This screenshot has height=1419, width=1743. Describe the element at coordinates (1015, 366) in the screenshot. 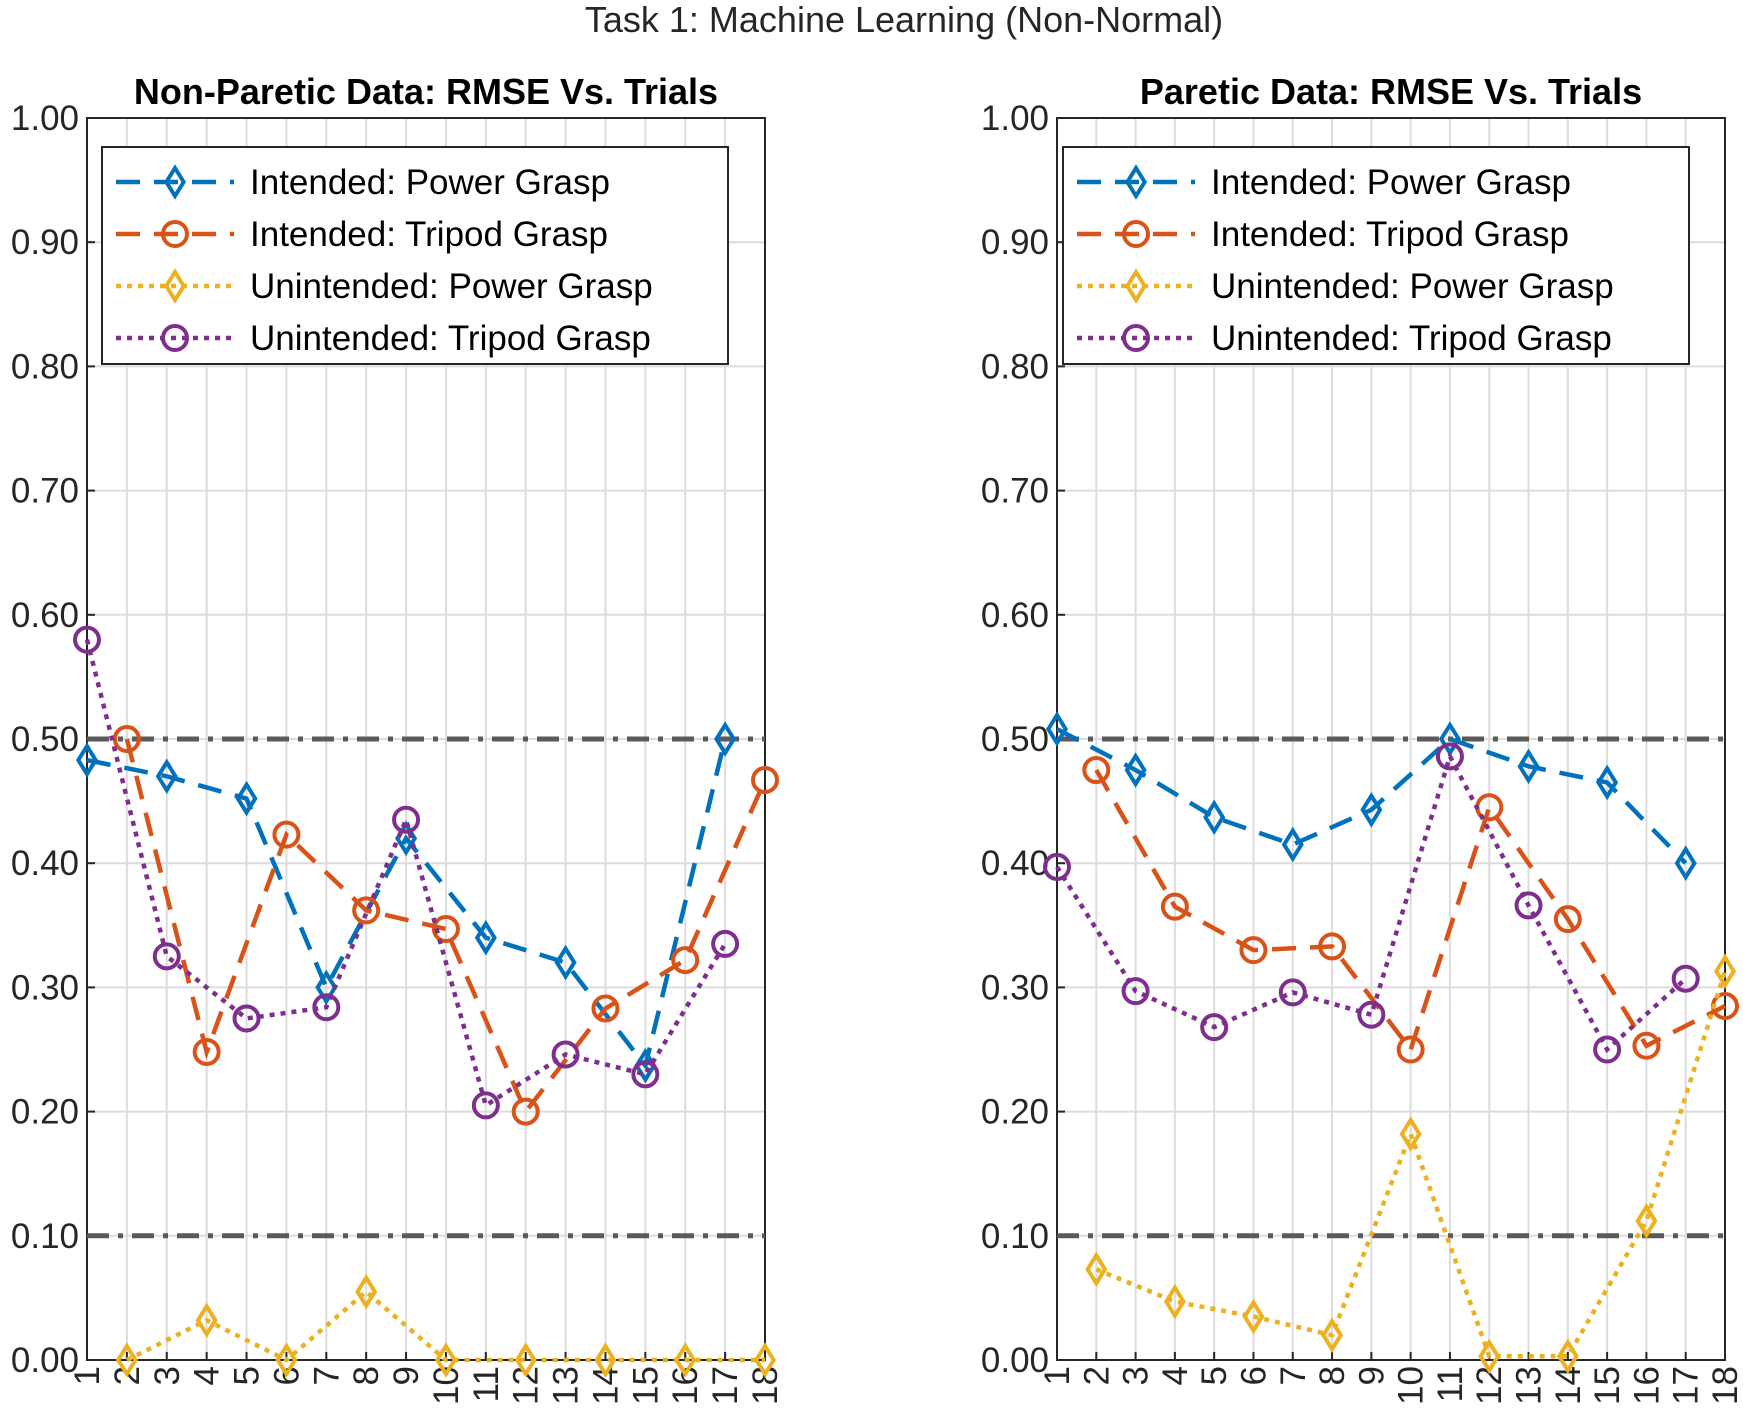

I see `y-tick-label: 0.80` at that location.